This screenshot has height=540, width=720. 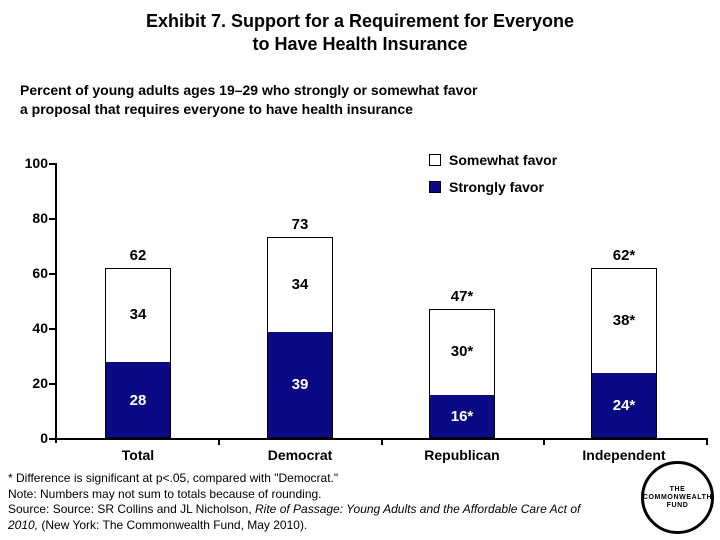 What do you see at coordinates (138, 352) in the screenshot?
I see `bar-total` at bounding box center [138, 352].